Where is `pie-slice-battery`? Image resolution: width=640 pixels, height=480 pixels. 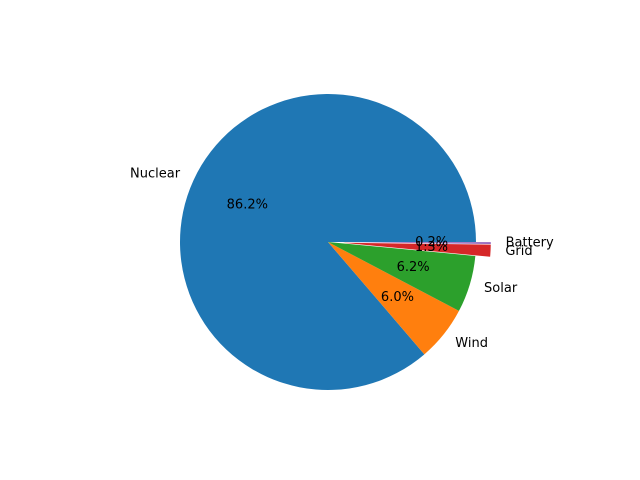 pie-slice-battery is located at coordinates (416, 243).